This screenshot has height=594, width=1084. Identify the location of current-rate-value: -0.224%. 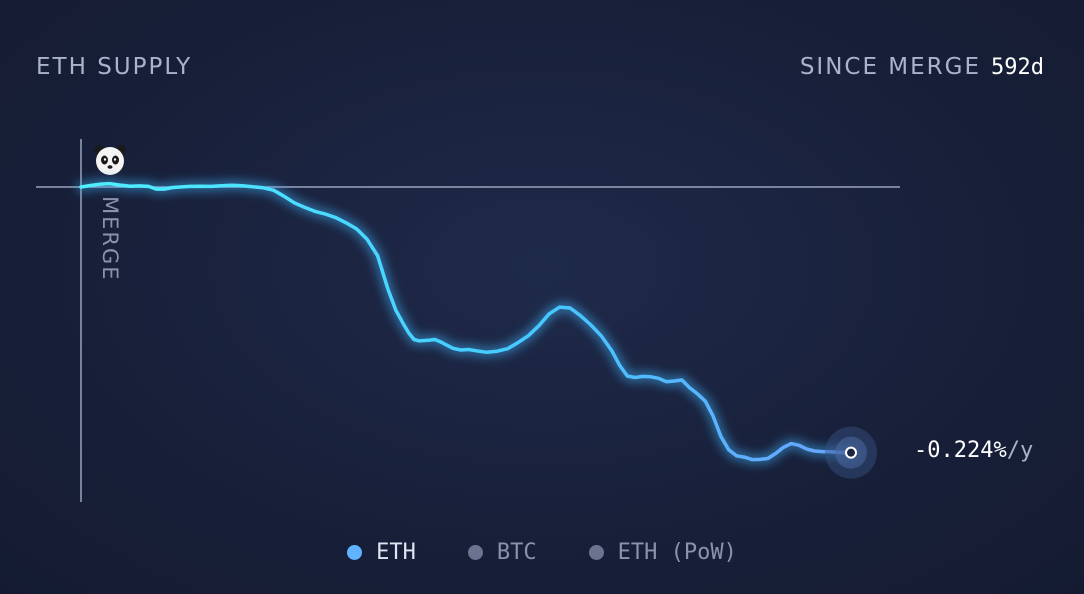
(960, 450).